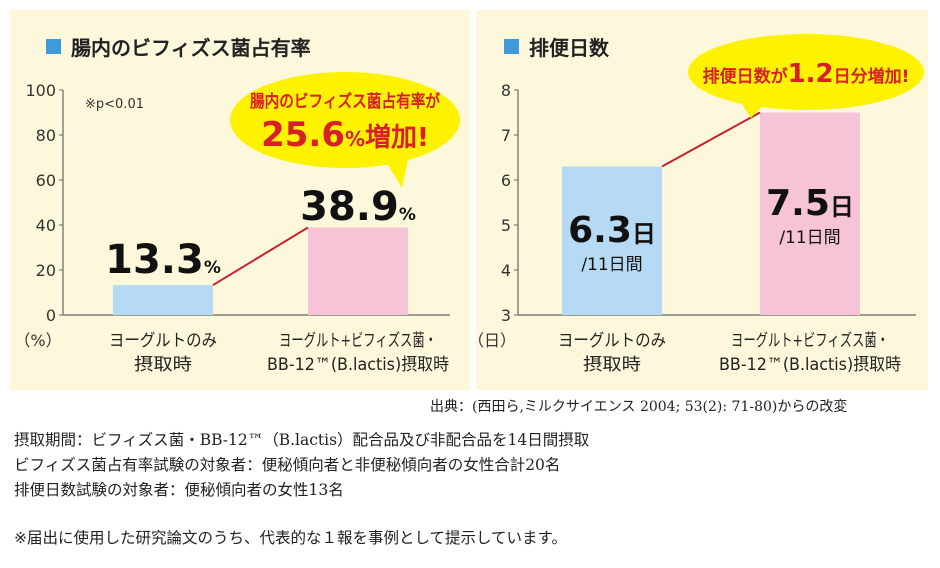 The image size is (940, 568). Describe the element at coordinates (872, 76) in the screenshot. I see `callout-suffix: 日分増加!` at that location.